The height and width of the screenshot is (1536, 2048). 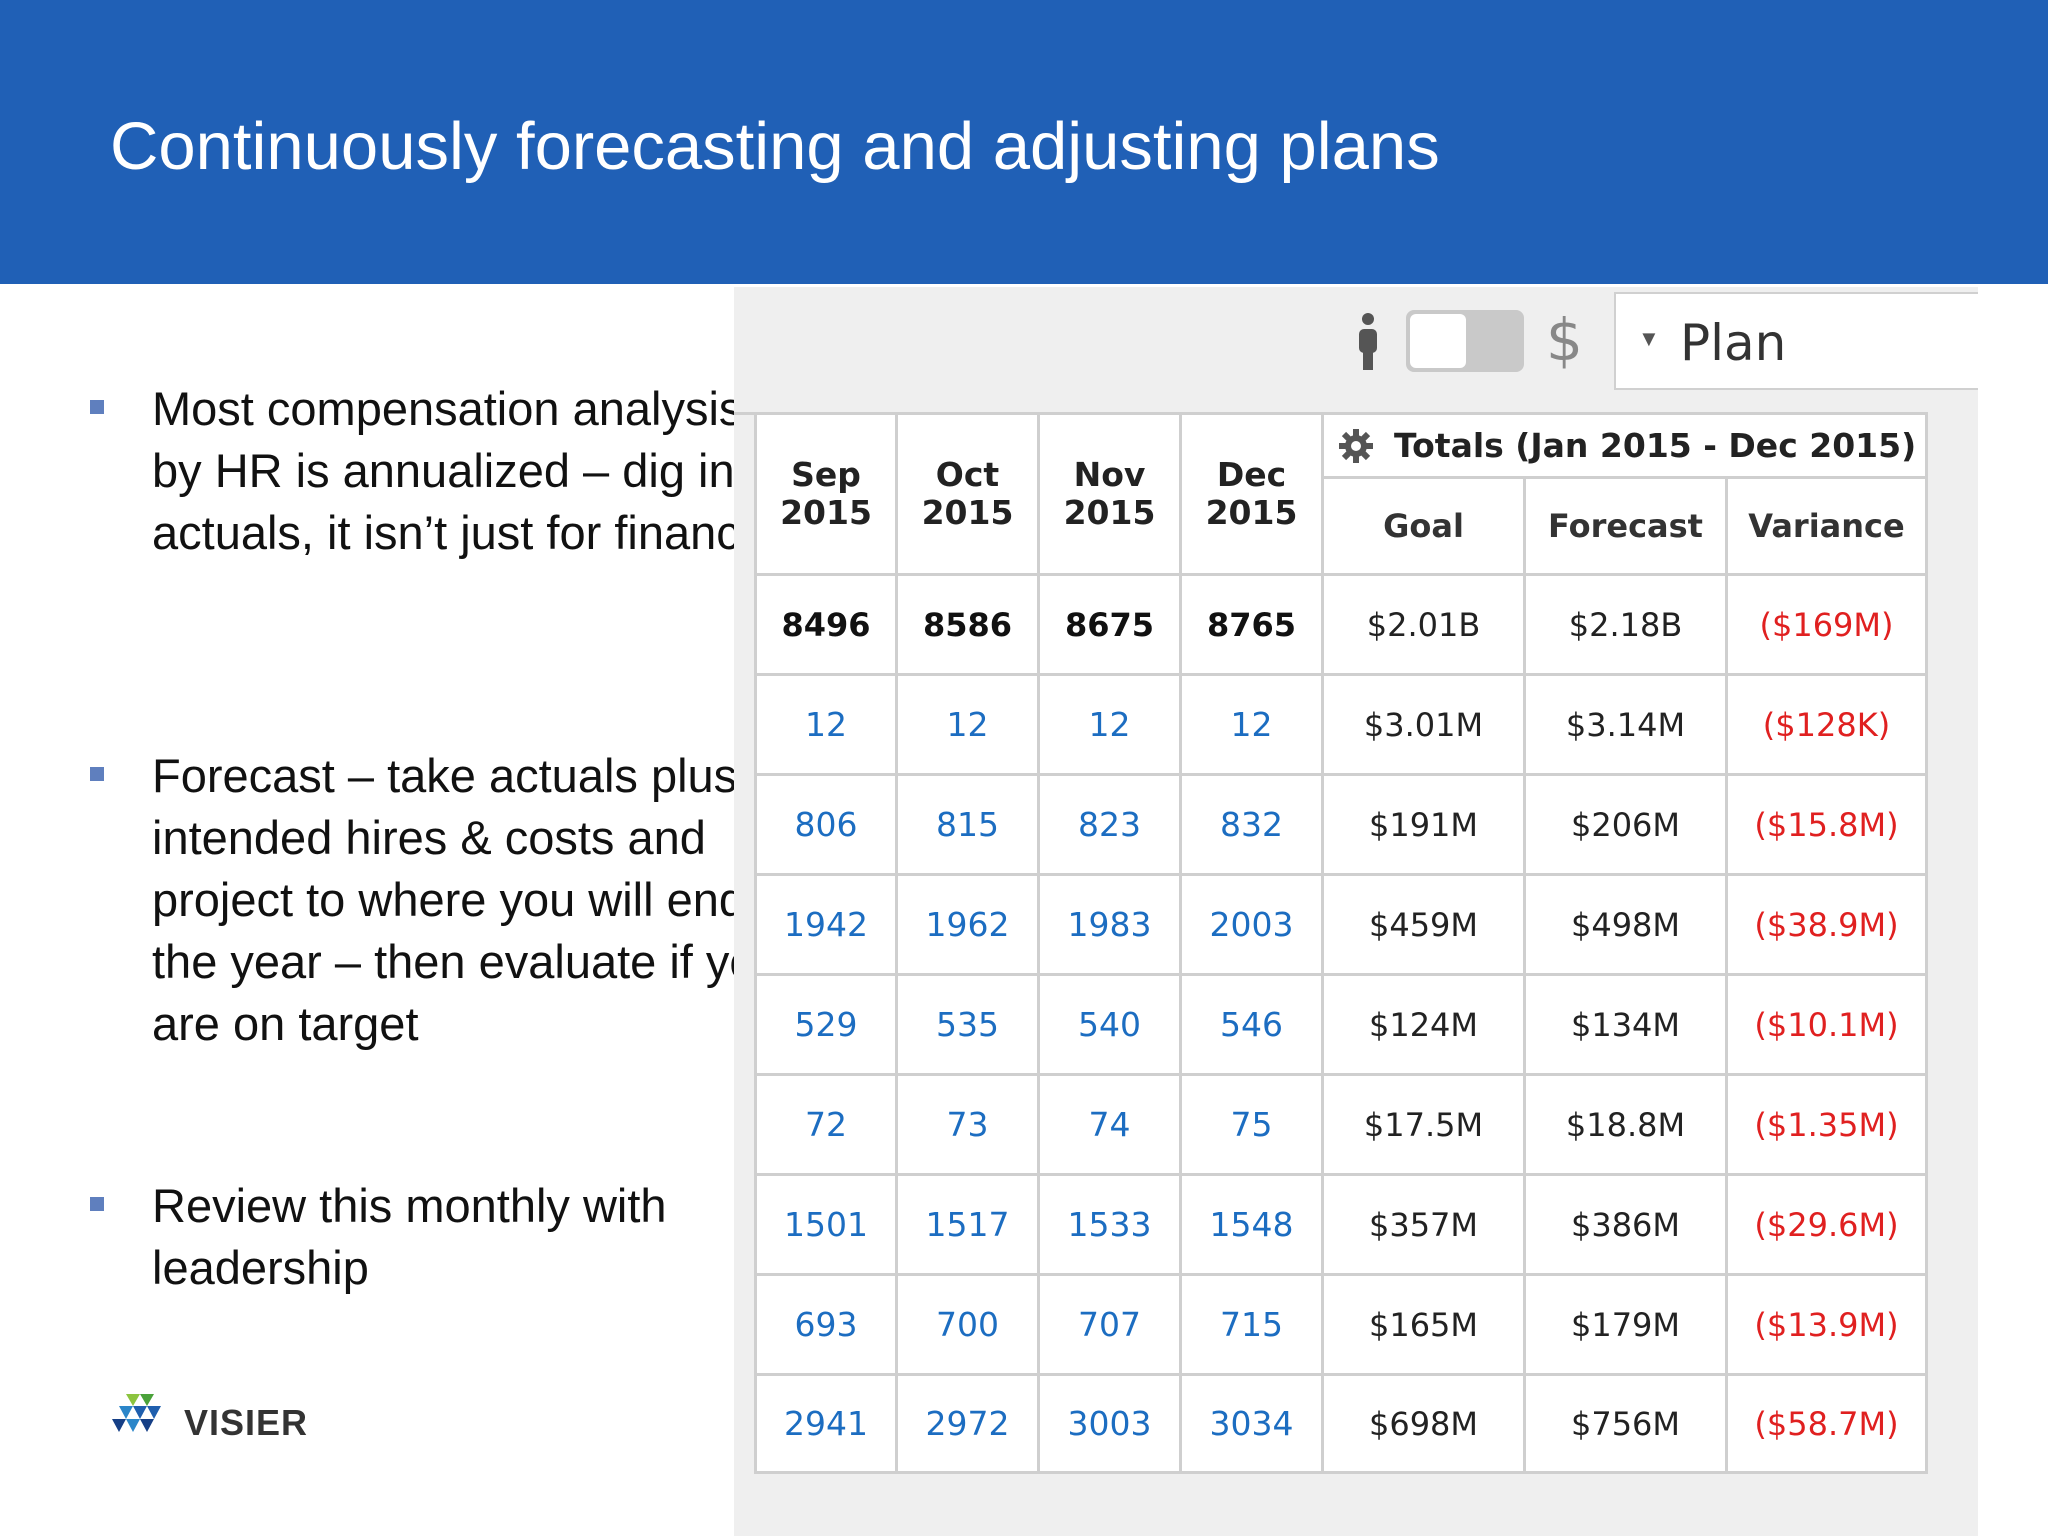 What do you see at coordinates (827, 1326) in the screenshot?
I see `headcount-cell: 693` at bounding box center [827, 1326].